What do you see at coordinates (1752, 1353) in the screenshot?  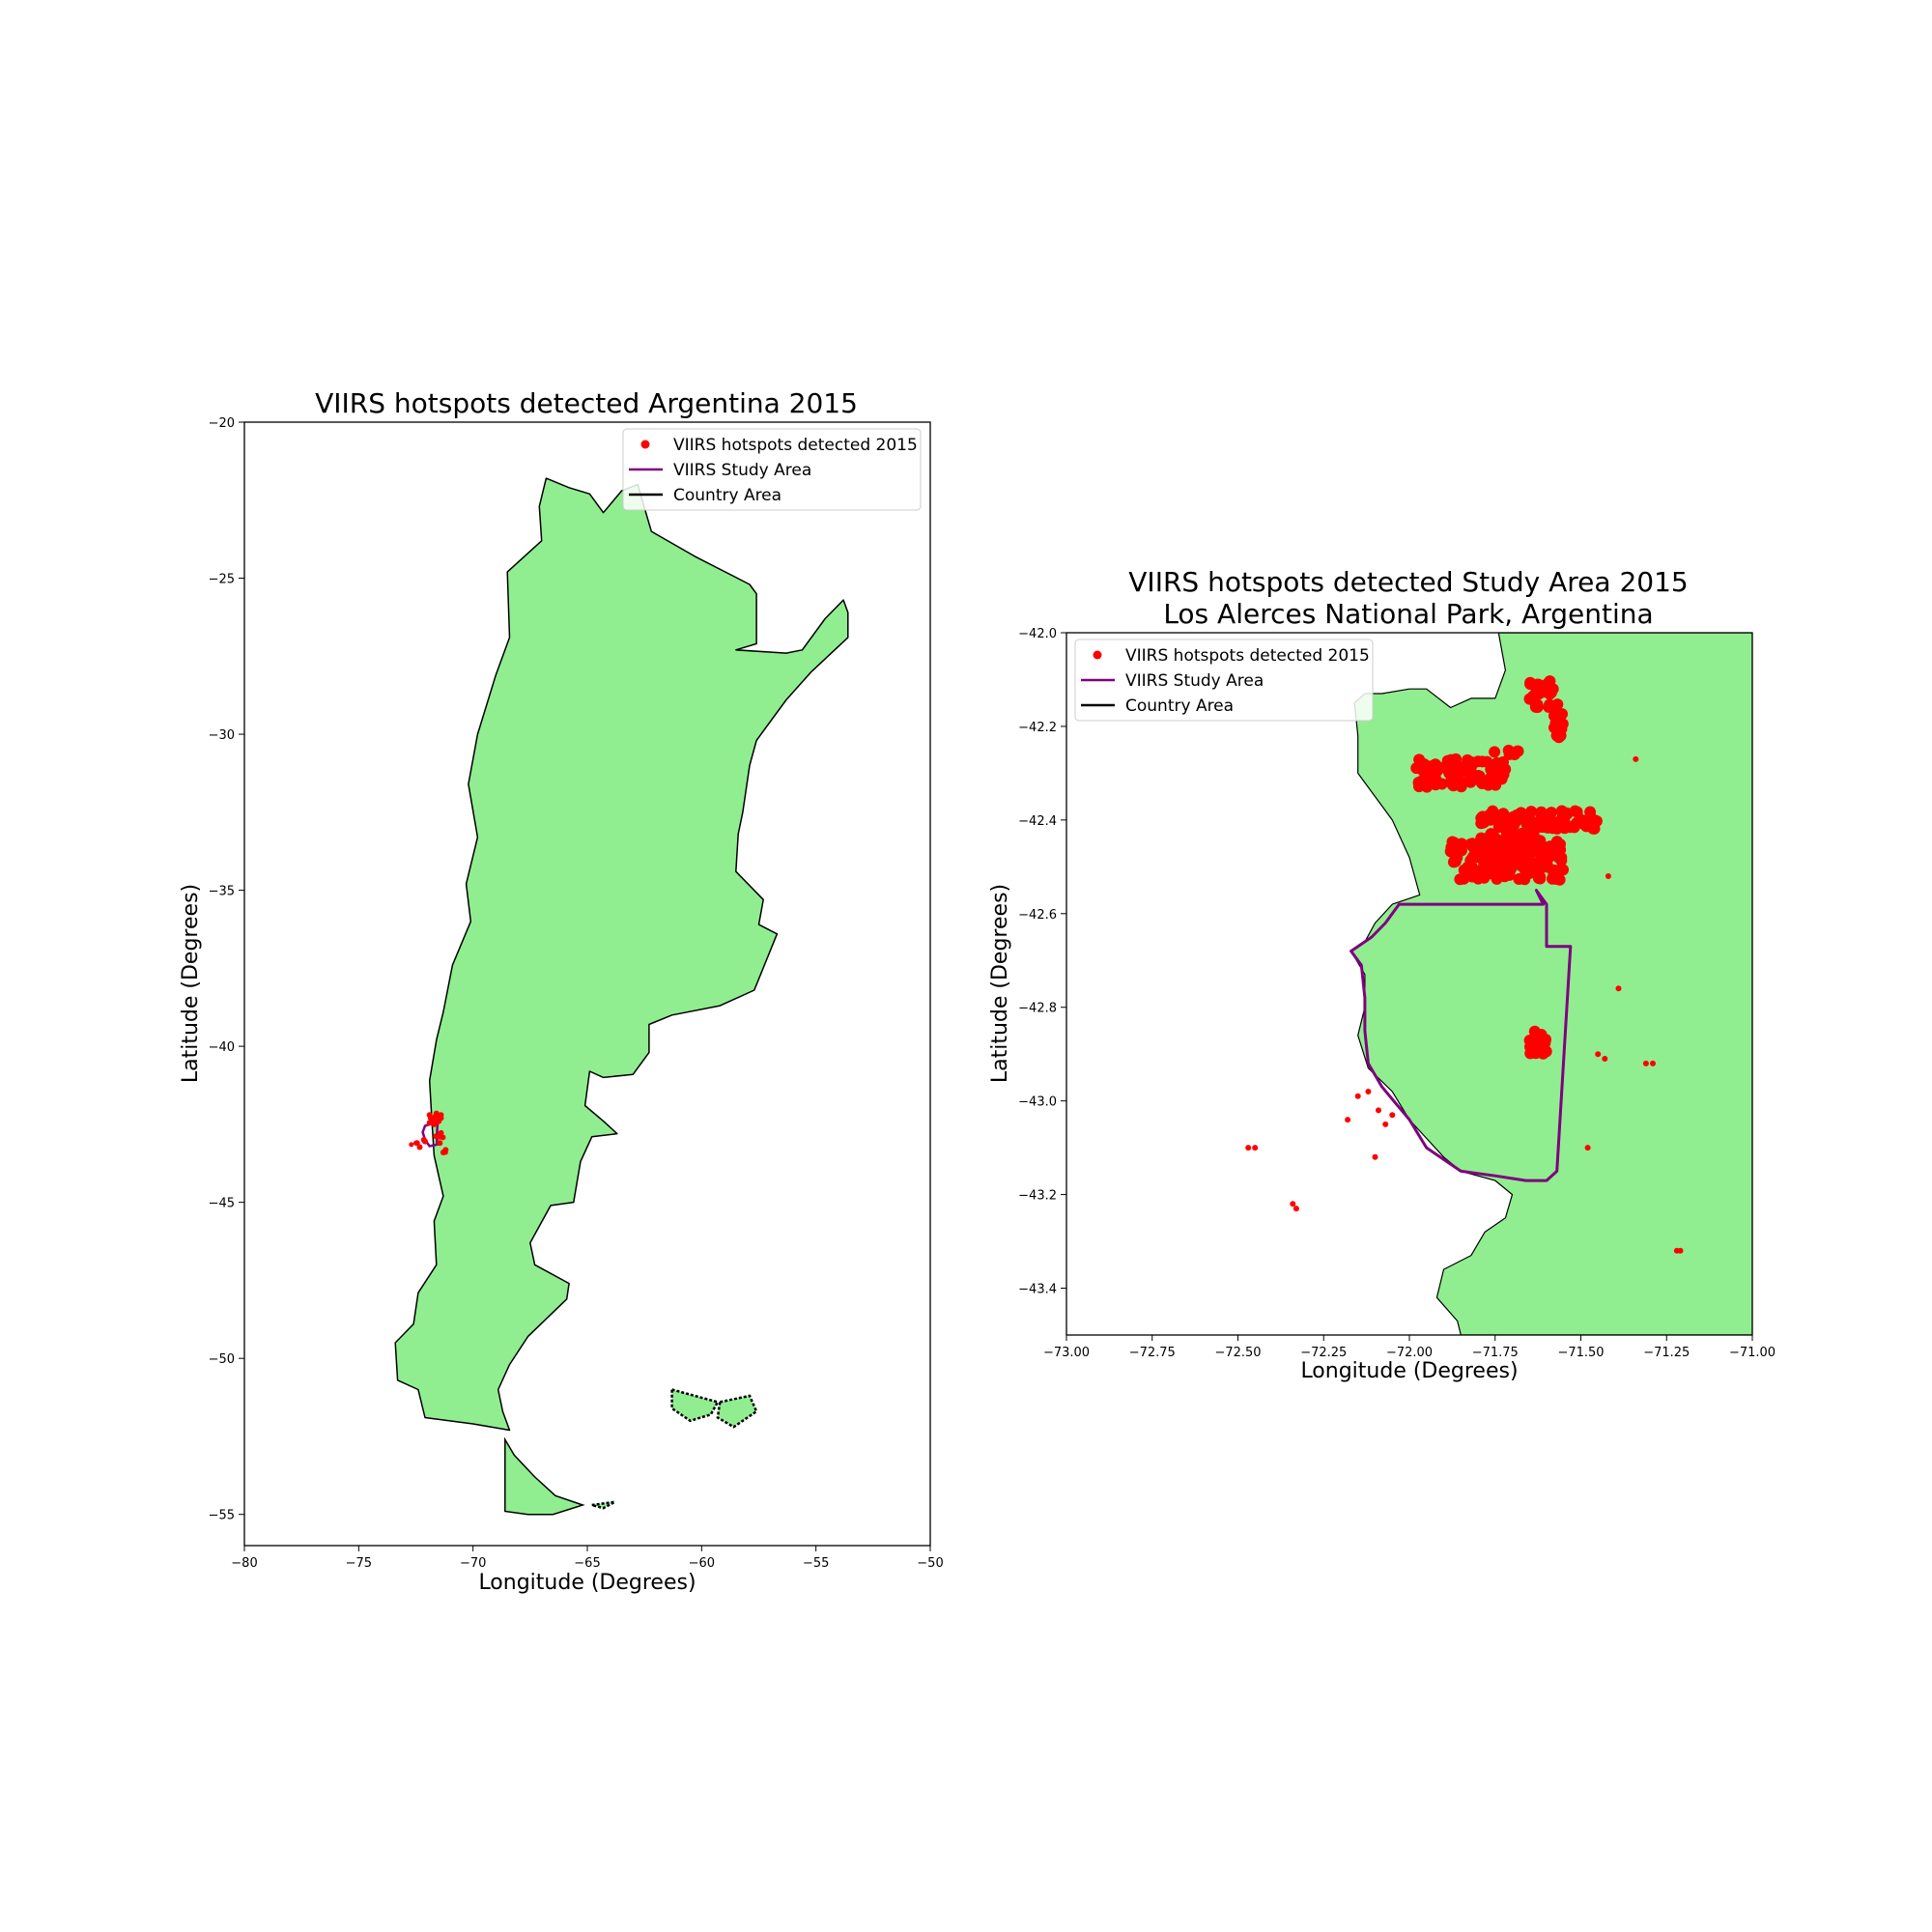 I see `map-study-area-x-tick-label: −71.00` at bounding box center [1752, 1353].